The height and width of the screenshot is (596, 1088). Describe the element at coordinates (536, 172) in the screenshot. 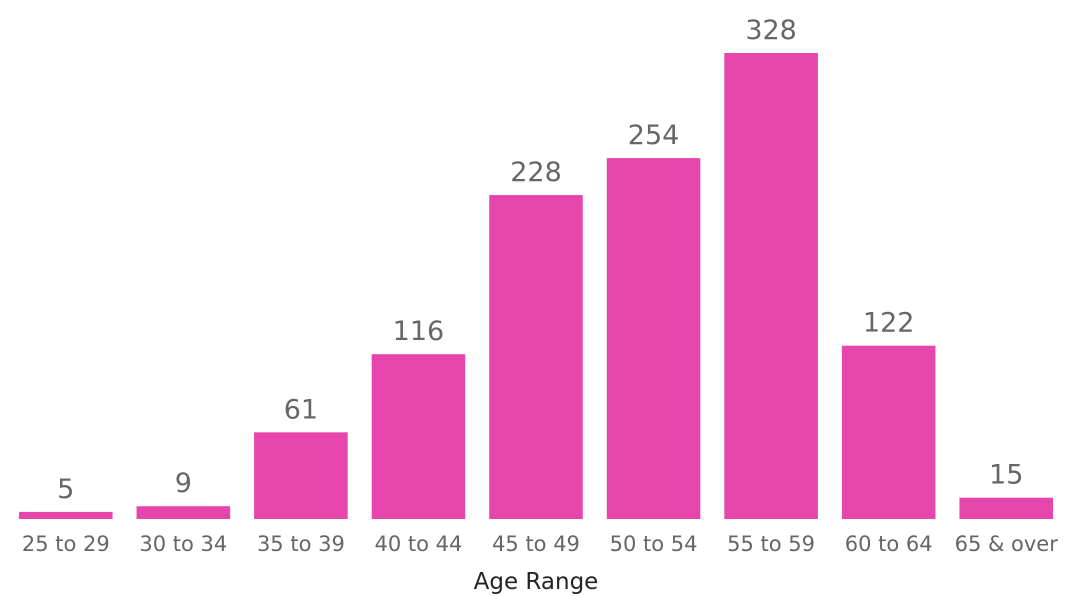

I see `data-label-4: 228` at that location.